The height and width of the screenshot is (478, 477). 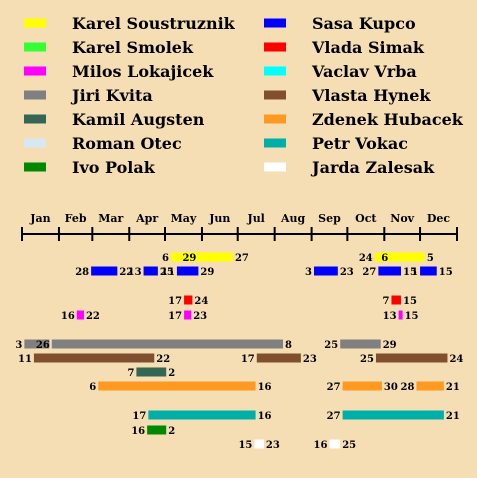 What do you see at coordinates (157, 430) in the screenshot?
I see `bar-ivo-polak` at bounding box center [157, 430].